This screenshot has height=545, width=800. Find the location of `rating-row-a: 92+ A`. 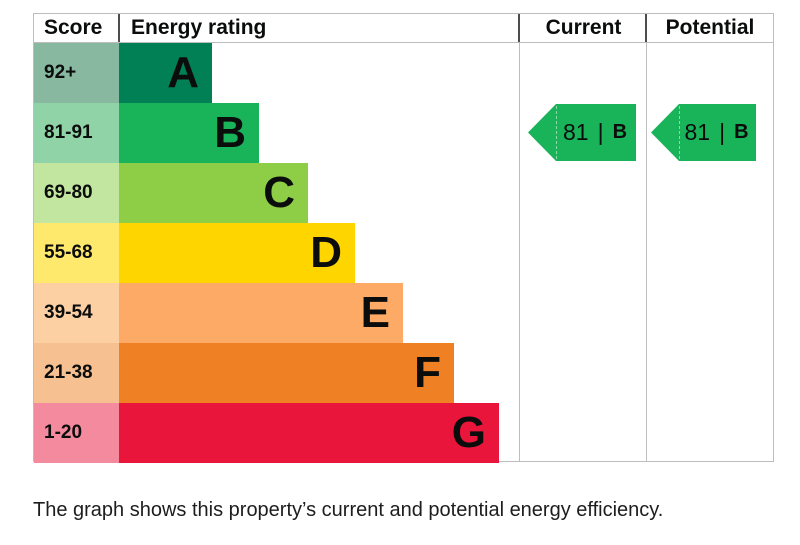

rating-row-a: 92+ A is located at coordinates (277, 73).